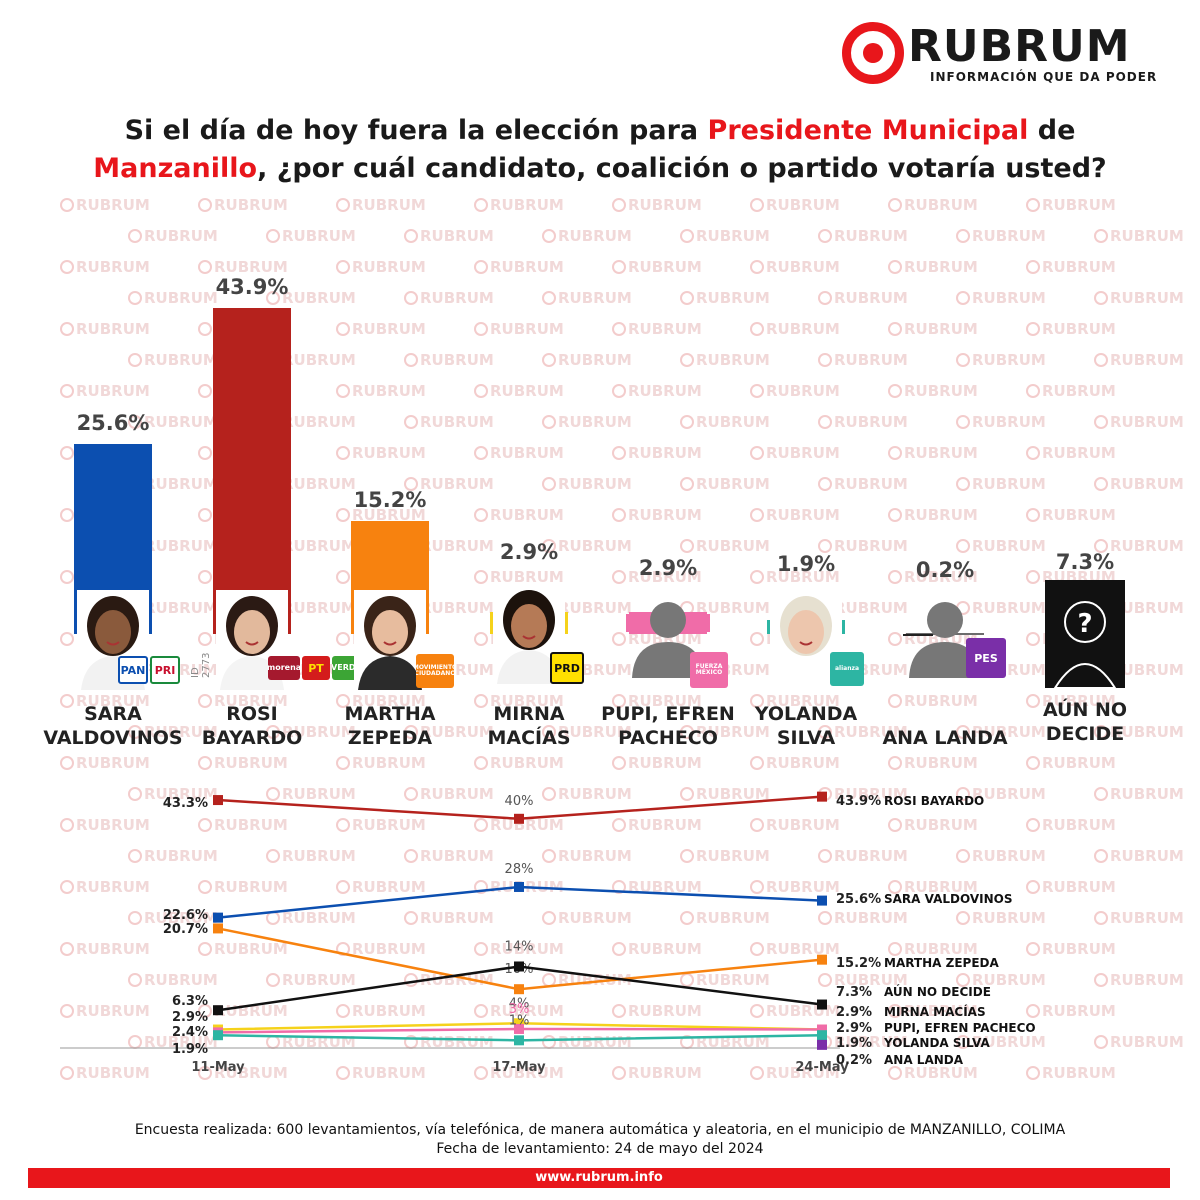 The height and width of the screenshot is (1200, 1200). What do you see at coordinates (201, 665) in the screenshot?
I see `photo-id-stamp: ID 2773` at bounding box center [201, 665].